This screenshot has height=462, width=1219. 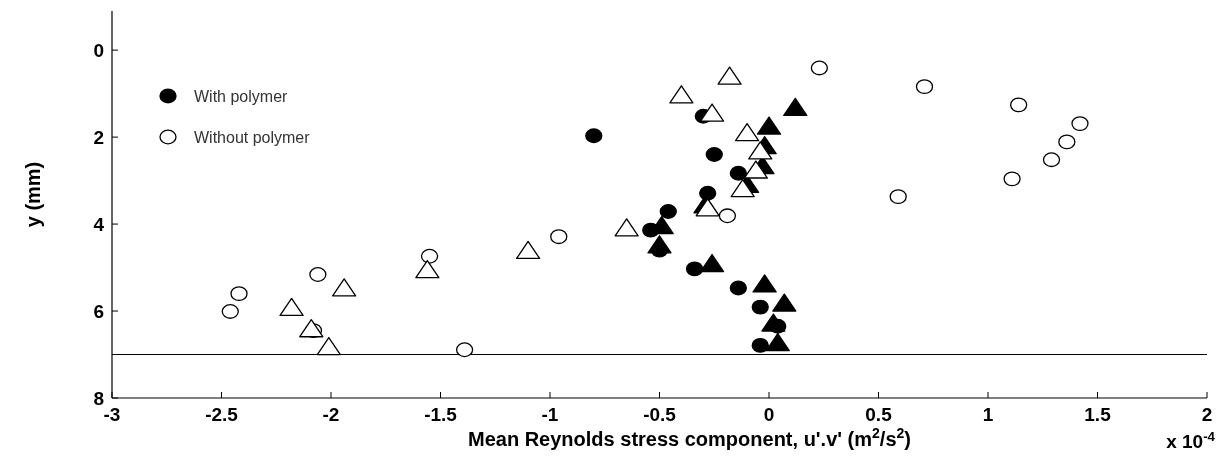 What do you see at coordinates (98, 398) in the screenshot?
I see `y-tick-label: 8` at bounding box center [98, 398].